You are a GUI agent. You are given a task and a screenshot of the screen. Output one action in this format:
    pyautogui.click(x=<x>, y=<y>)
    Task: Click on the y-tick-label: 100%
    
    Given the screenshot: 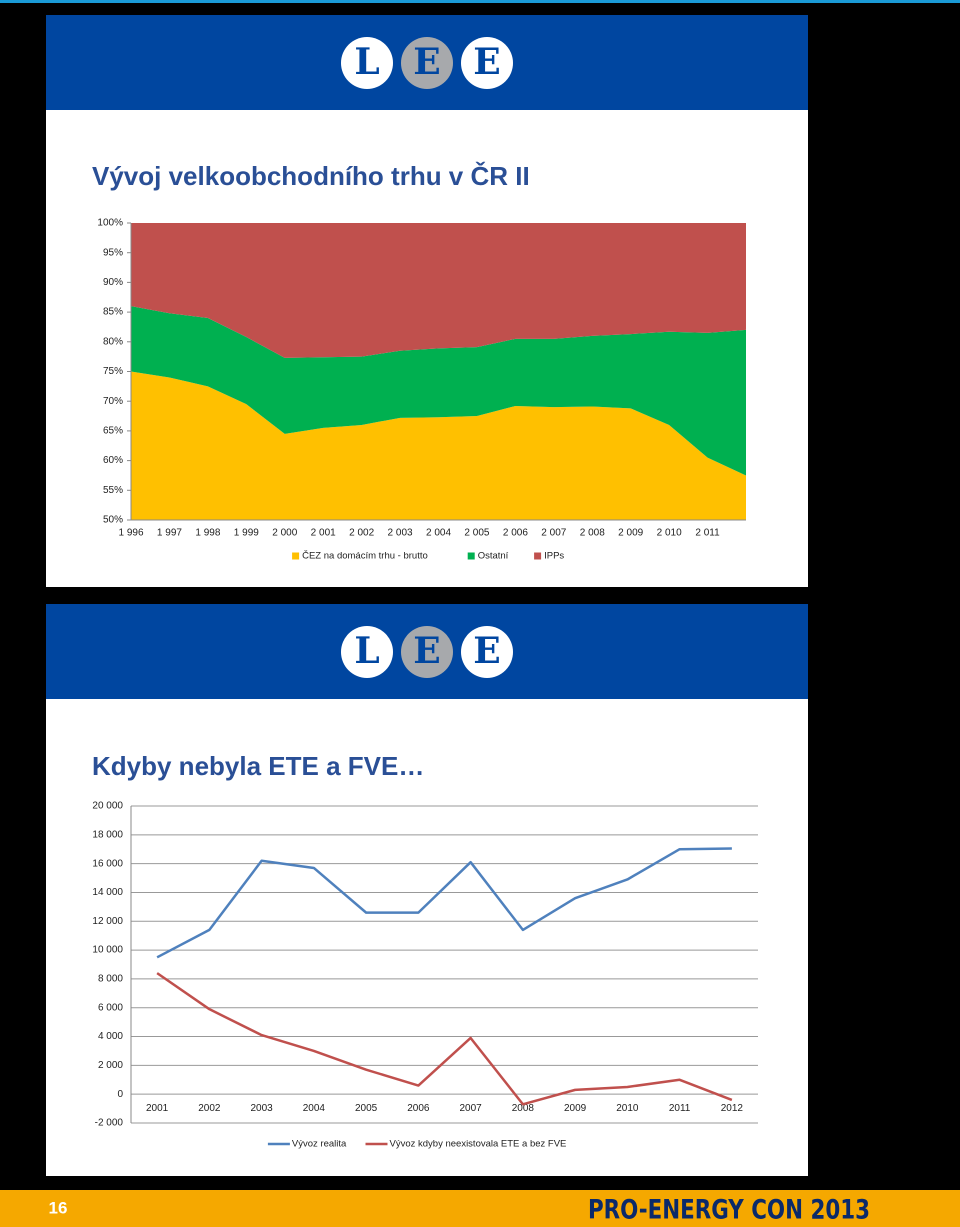 What is the action you would take?
    pyautogui.click(x=110, y=223)
    